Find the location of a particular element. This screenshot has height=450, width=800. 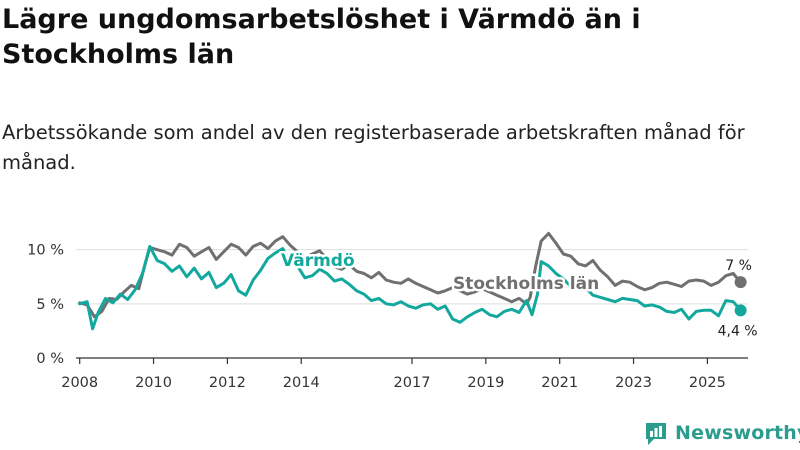

x-tick-label: 2019 is located at coordinates (485, 383).